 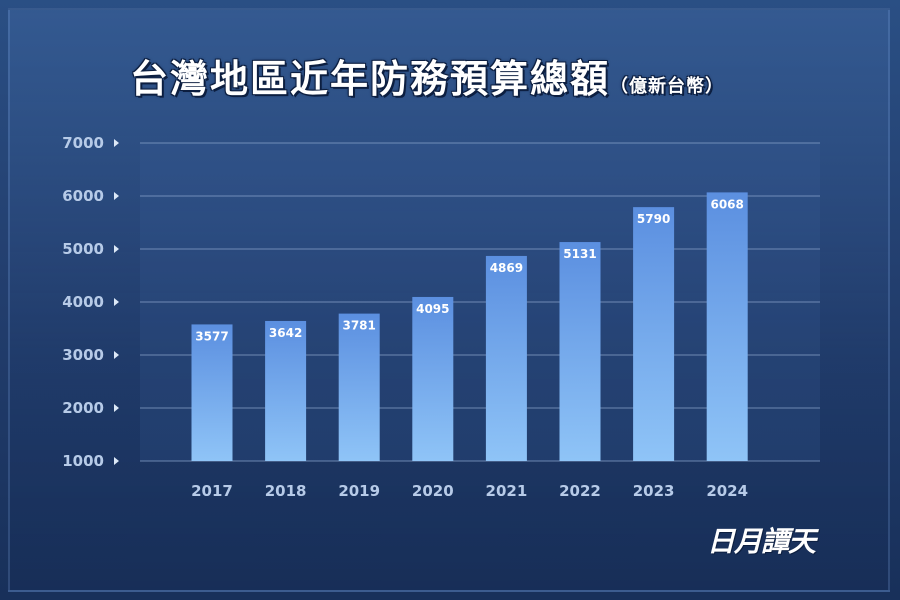 I want to click on x-tick-label: 2020, so click(x=433, y=491).